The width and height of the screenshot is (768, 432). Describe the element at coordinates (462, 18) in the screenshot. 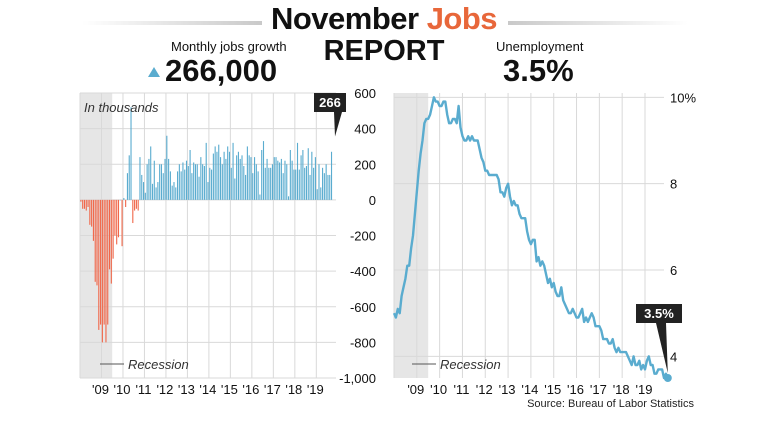

I see `title-accent: Jobs` at that location.